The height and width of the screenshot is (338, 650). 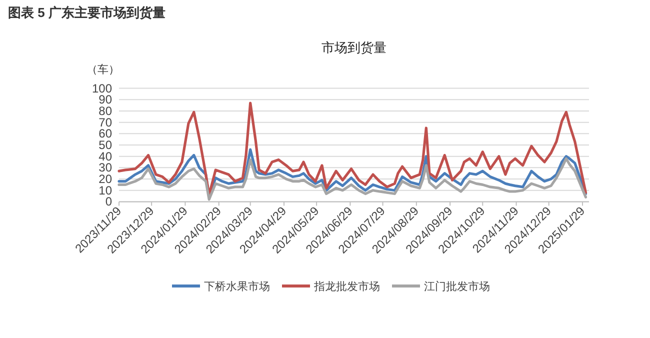 What do you see at coordinates (103, 69) in the screenshot?
I see `y-axis-title: （车）` at bounding box center [103, 69].